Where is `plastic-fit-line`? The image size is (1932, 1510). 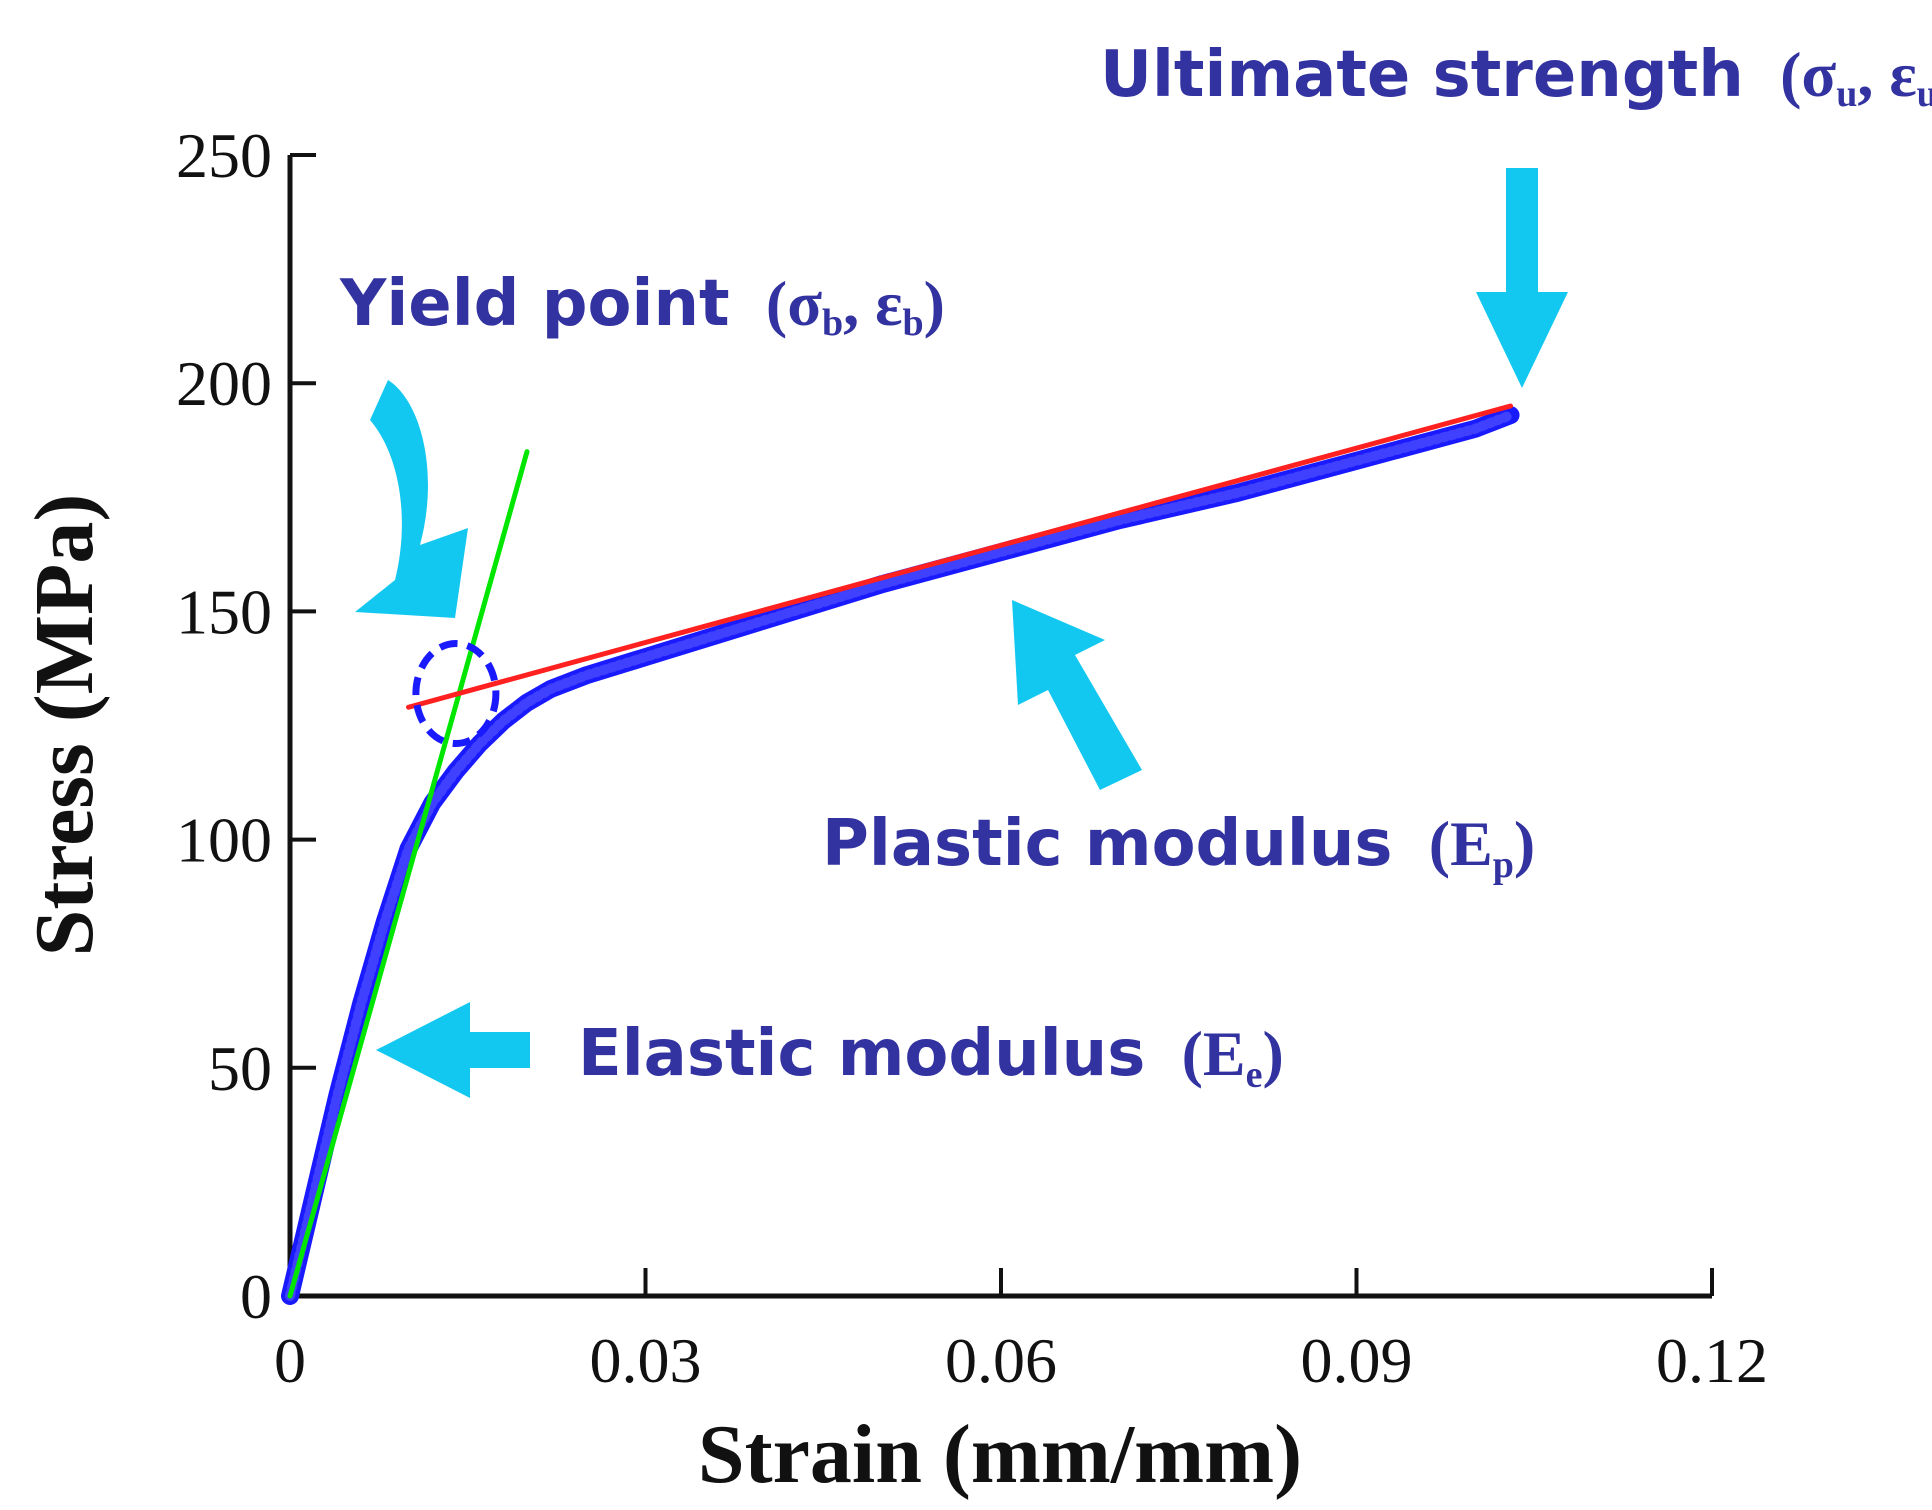
plastic-fit-line is located at coordinates (960, 556).